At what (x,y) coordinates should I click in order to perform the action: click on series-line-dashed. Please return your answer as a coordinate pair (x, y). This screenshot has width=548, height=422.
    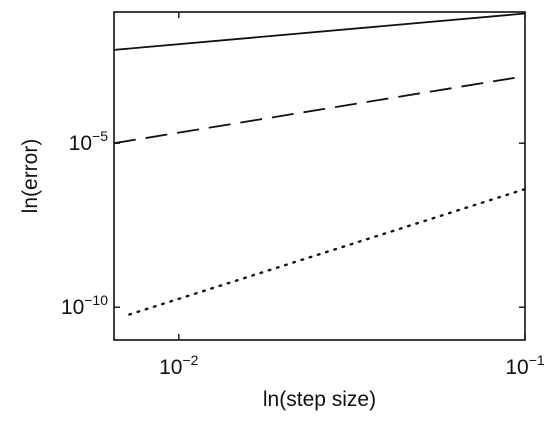
    Looking at the image, I should click on (319, 110).